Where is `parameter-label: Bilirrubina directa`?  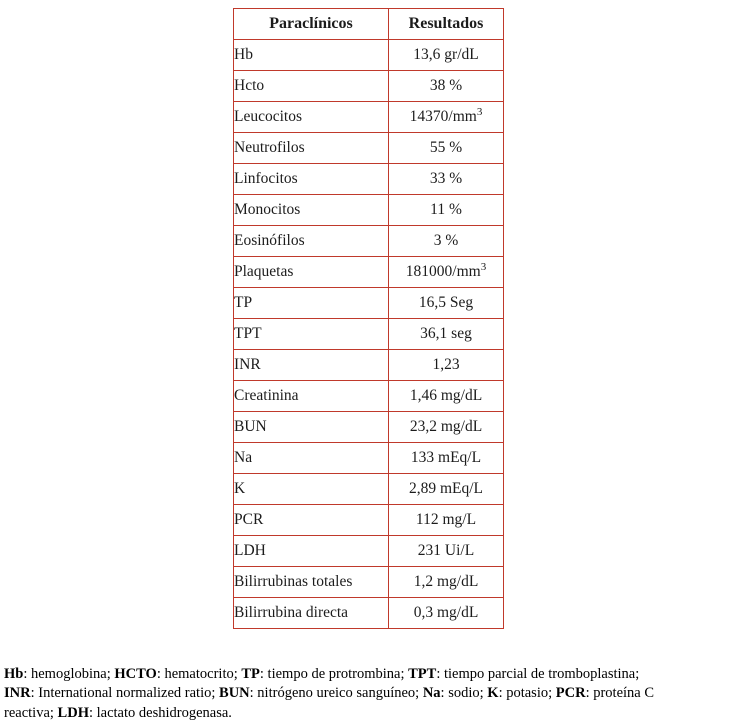
parameter-label: Bilirrubina directa is located at coordinates (311, 613).